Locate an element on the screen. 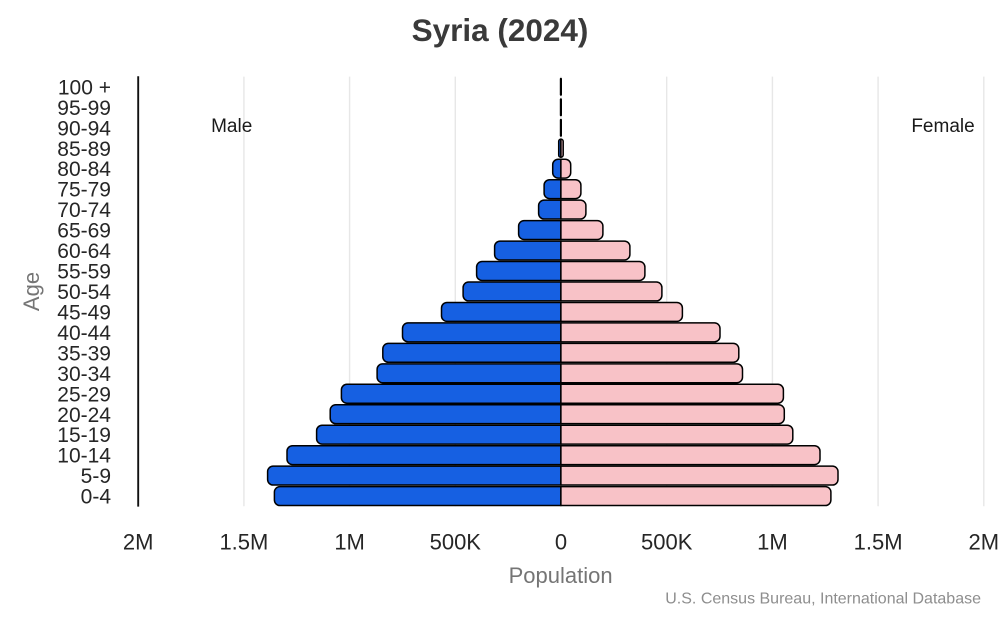 This screenshot has height=617, width=1000. svg-text: 100 + is located at coordinates (84, 87).